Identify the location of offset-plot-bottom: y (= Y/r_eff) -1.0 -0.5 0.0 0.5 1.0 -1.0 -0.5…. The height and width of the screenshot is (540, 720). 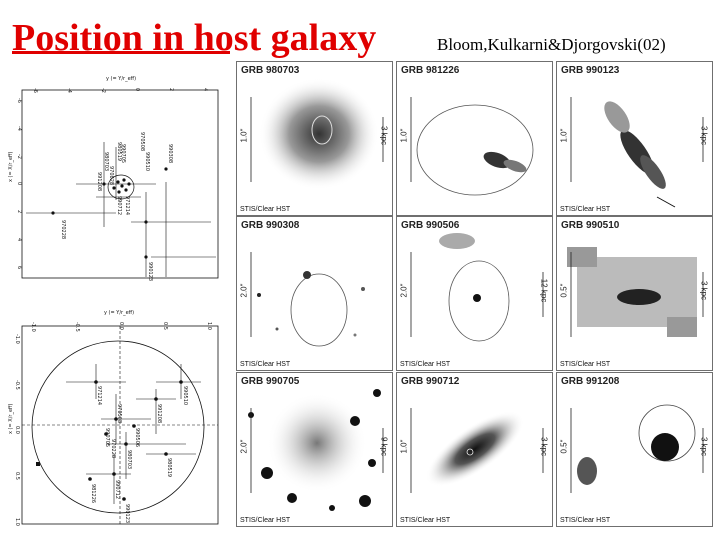
(118, 417).